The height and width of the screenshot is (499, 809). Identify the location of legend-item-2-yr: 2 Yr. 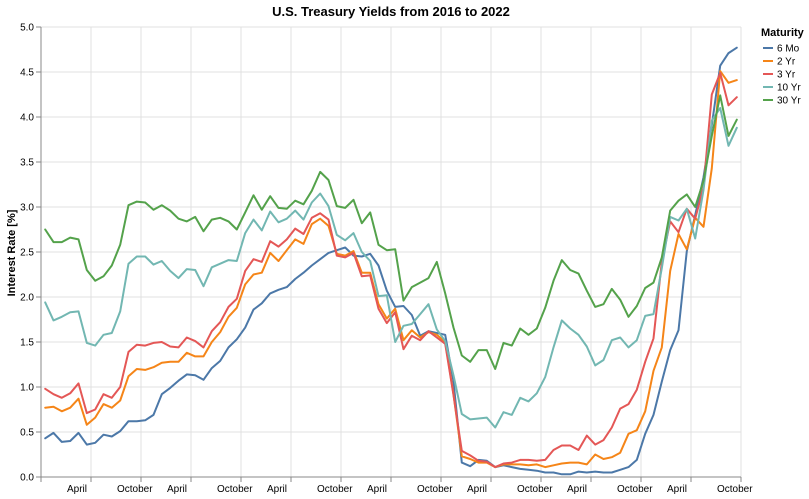
(779, 62).